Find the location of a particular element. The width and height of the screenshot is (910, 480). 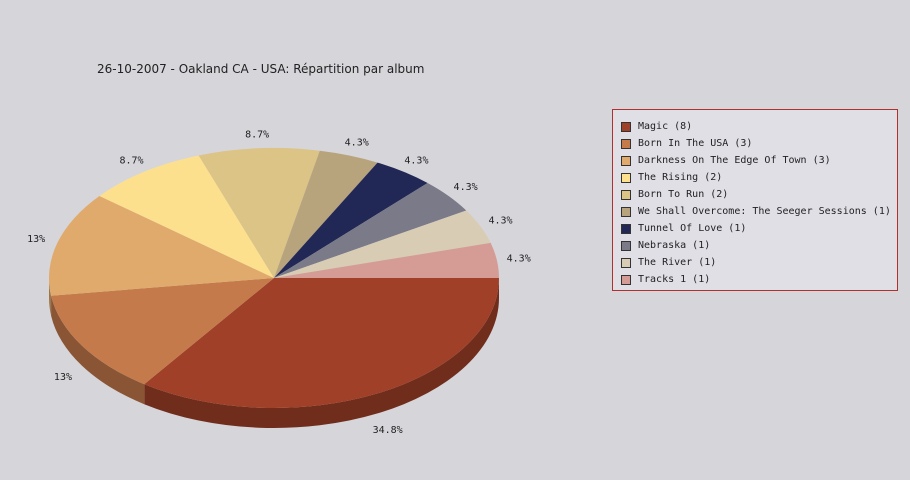

legend-item-4: Born To Run (2) is located at coordinates (759, 194).